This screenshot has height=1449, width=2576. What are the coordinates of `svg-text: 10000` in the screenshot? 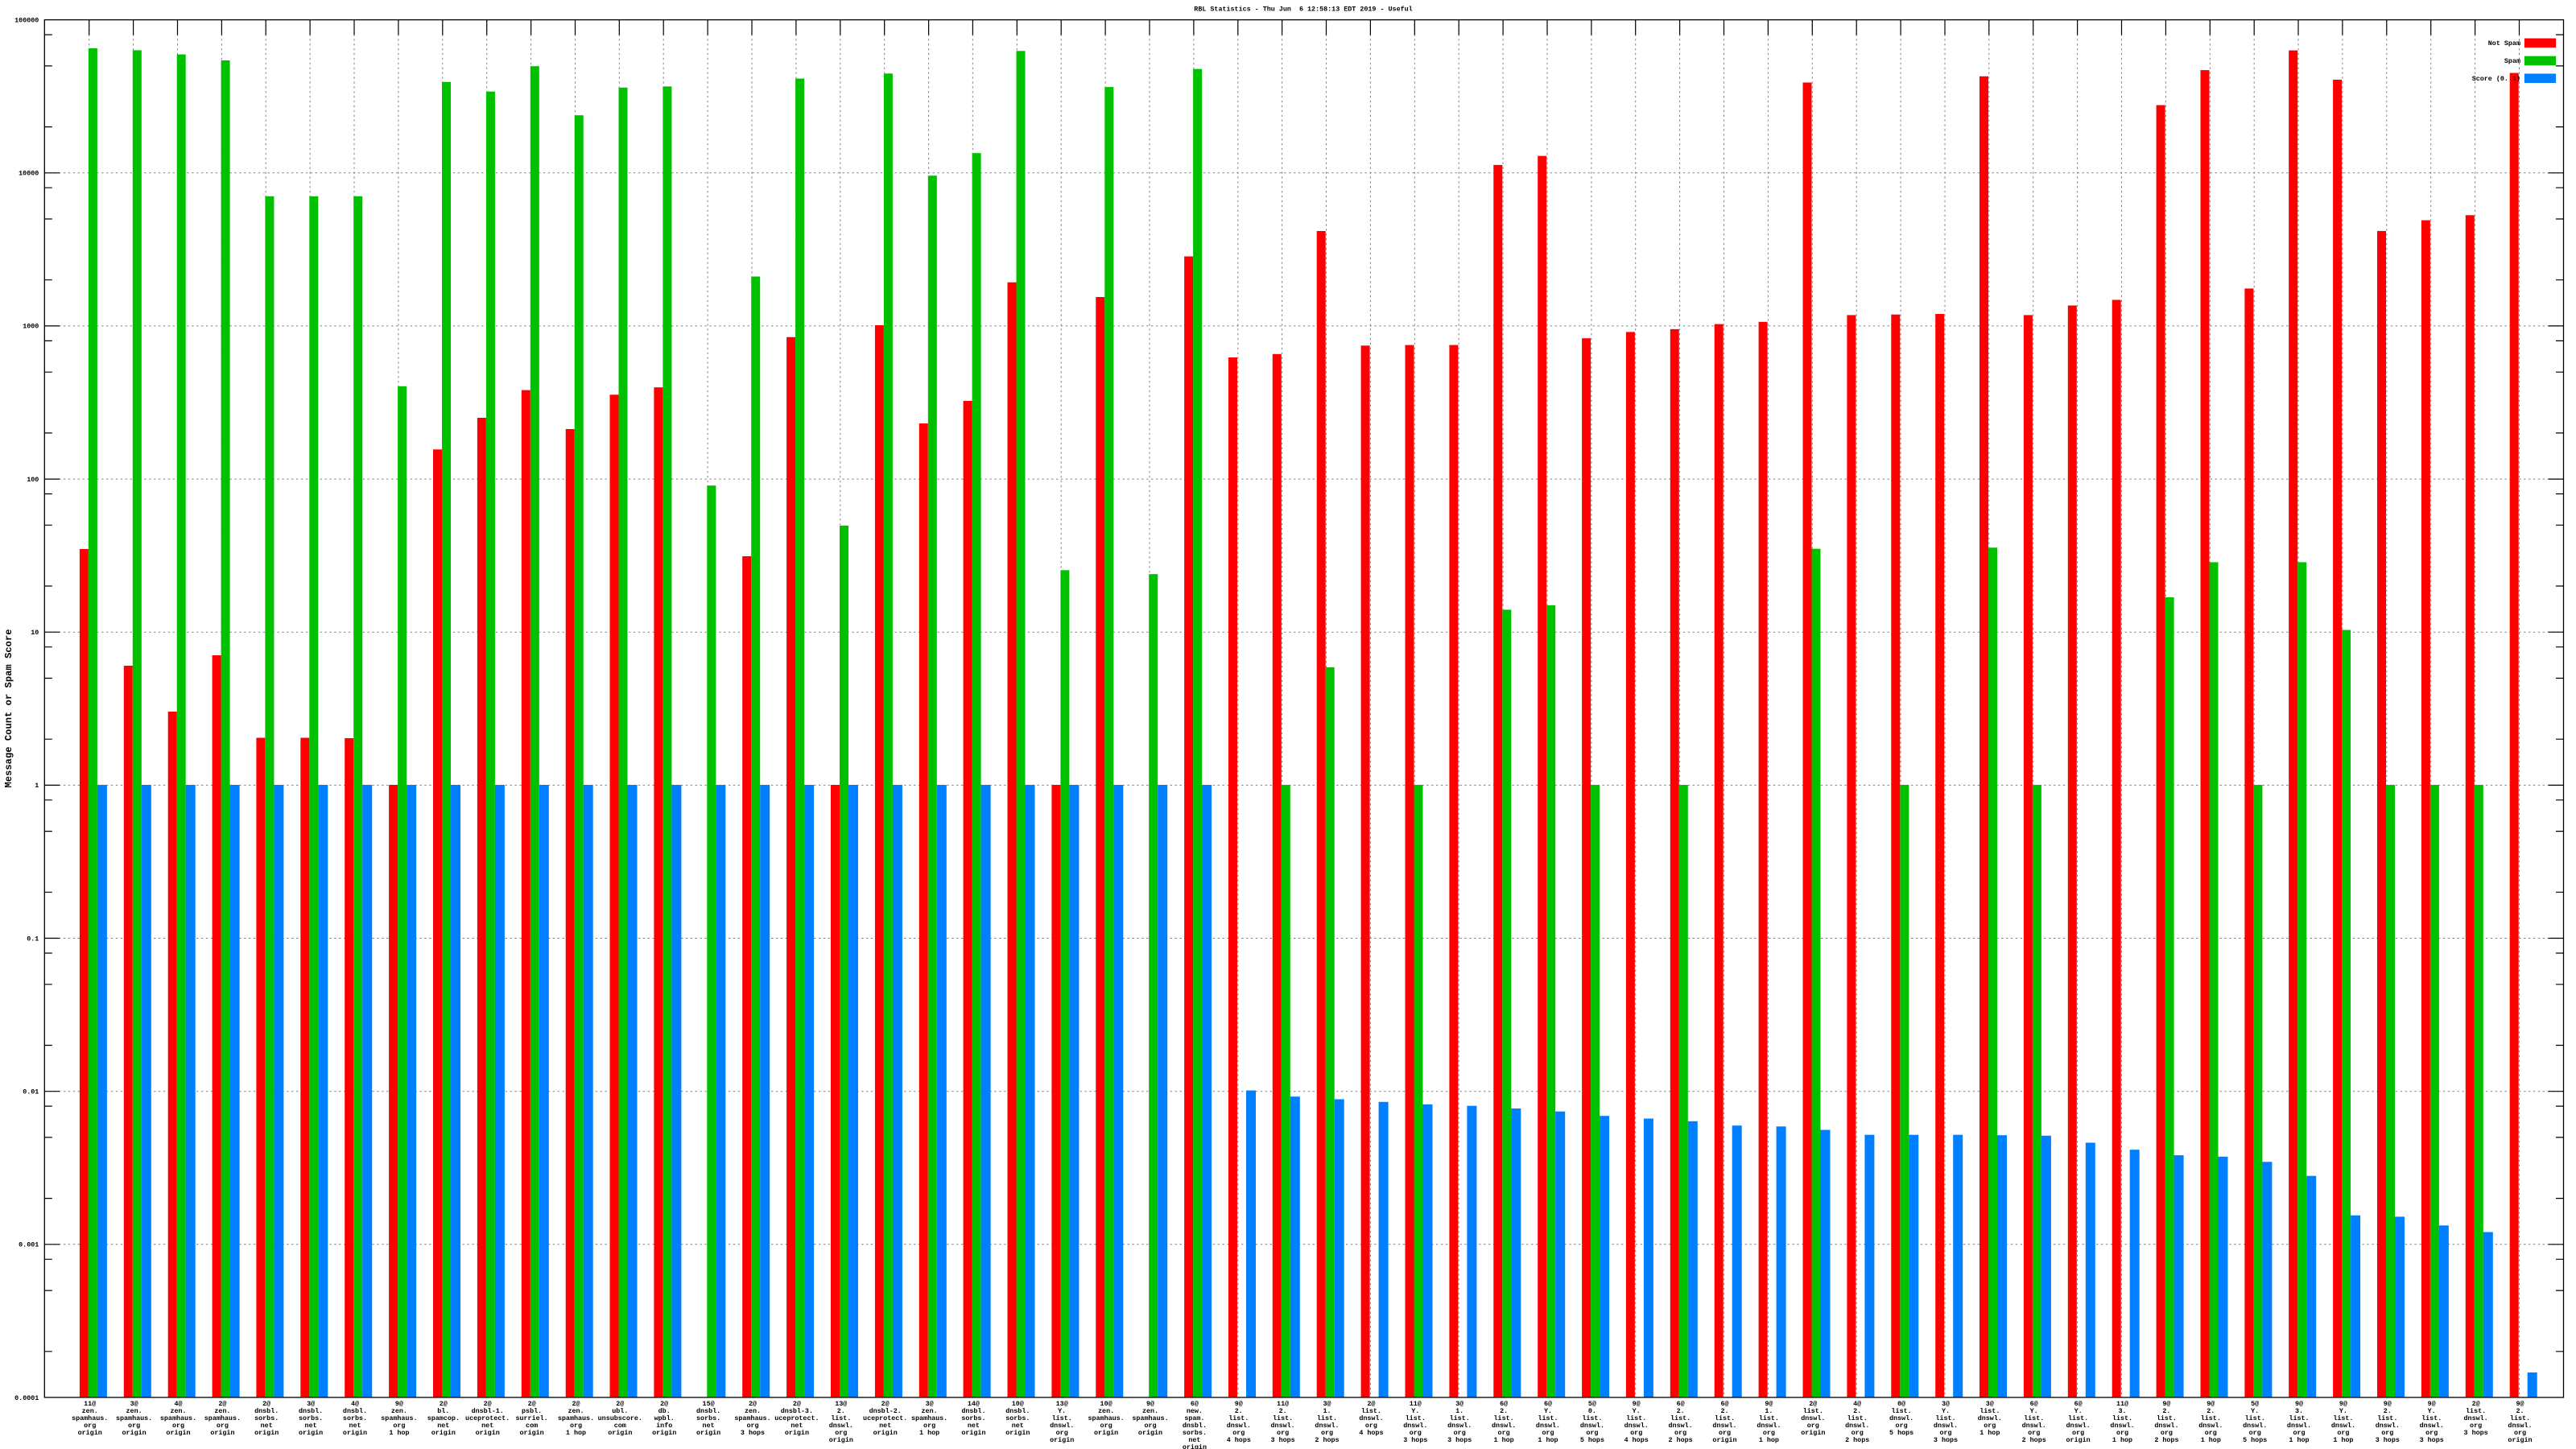 It's located at (29, 174).